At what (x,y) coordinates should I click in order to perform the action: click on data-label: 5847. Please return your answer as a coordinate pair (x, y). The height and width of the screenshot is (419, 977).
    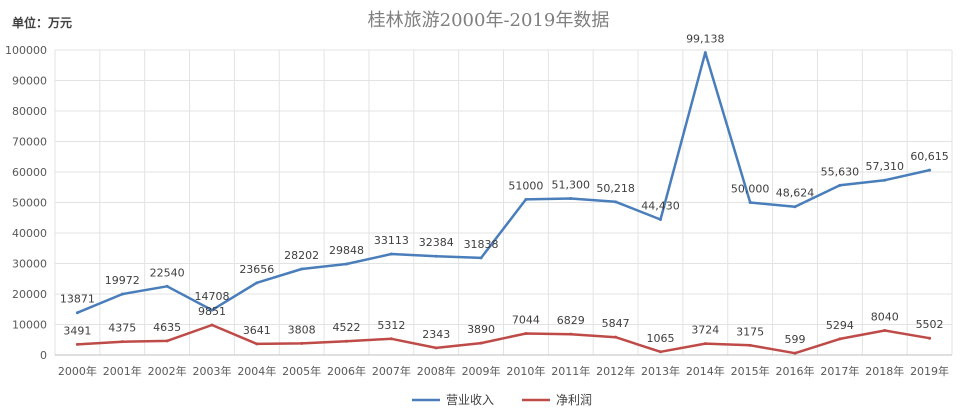
    Looking at the image, I should click on (616, 323).